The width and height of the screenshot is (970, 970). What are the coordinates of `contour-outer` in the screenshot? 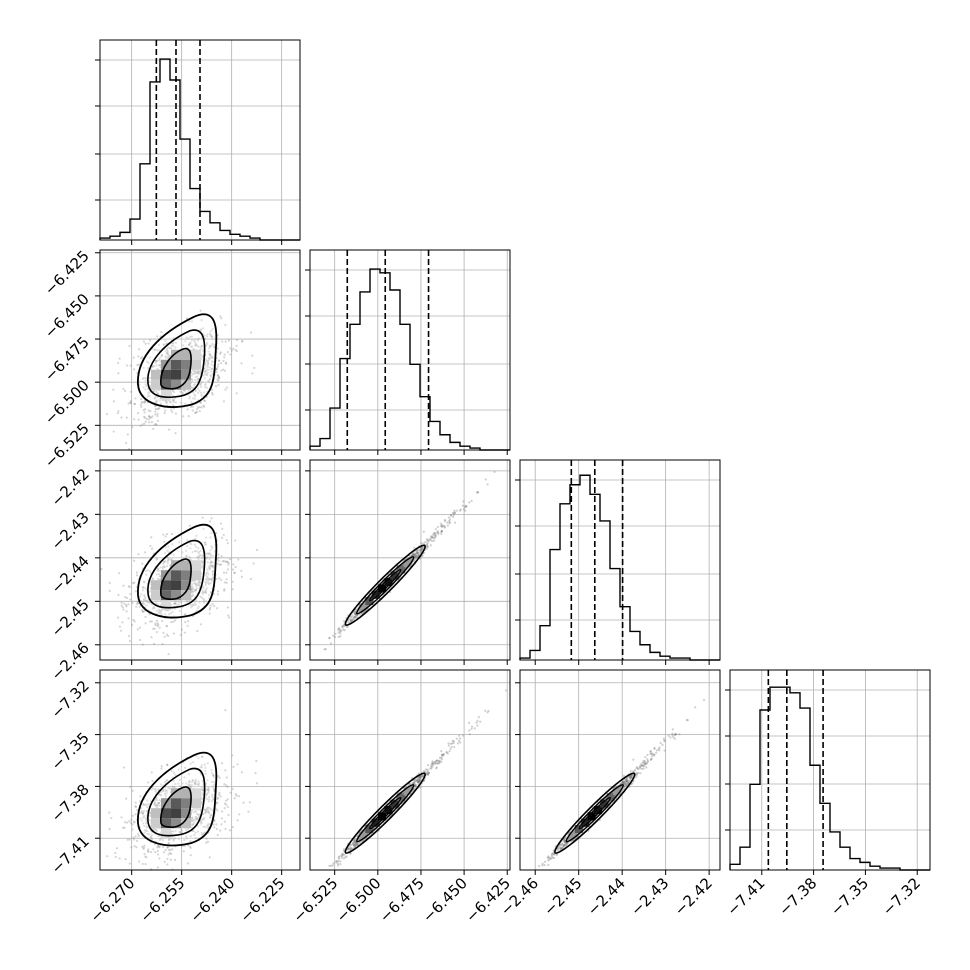 It's located at (177, 799).